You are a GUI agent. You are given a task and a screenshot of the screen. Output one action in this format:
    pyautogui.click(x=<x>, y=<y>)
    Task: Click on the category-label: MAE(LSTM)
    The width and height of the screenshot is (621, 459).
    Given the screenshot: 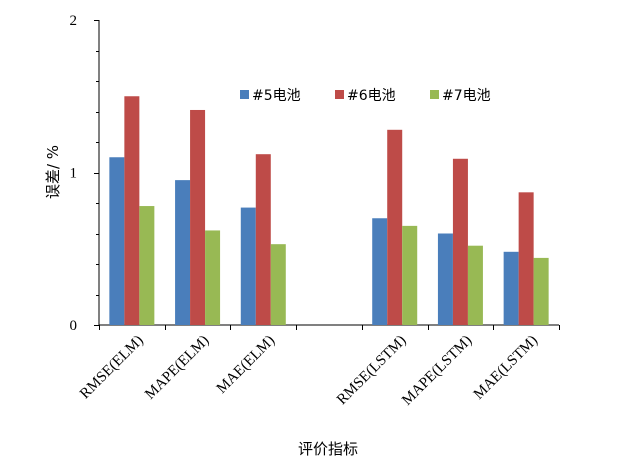 What is the action you would take?
    pyautogui.click(x=506, y=368)
    